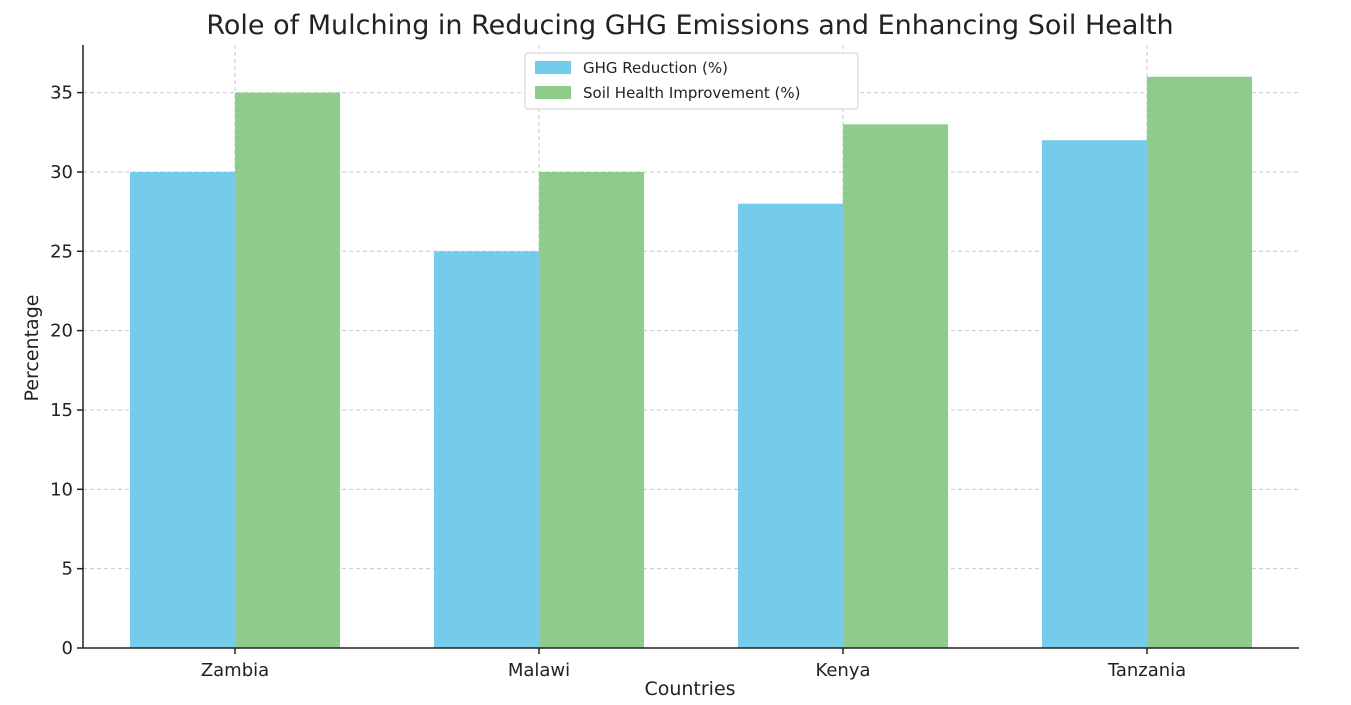 The image size is (1351, 705). What do you see at coordinates (287, 370) in the screenshot?
I see `bar-soil-health-zambia` at bounding box center [287, 370].